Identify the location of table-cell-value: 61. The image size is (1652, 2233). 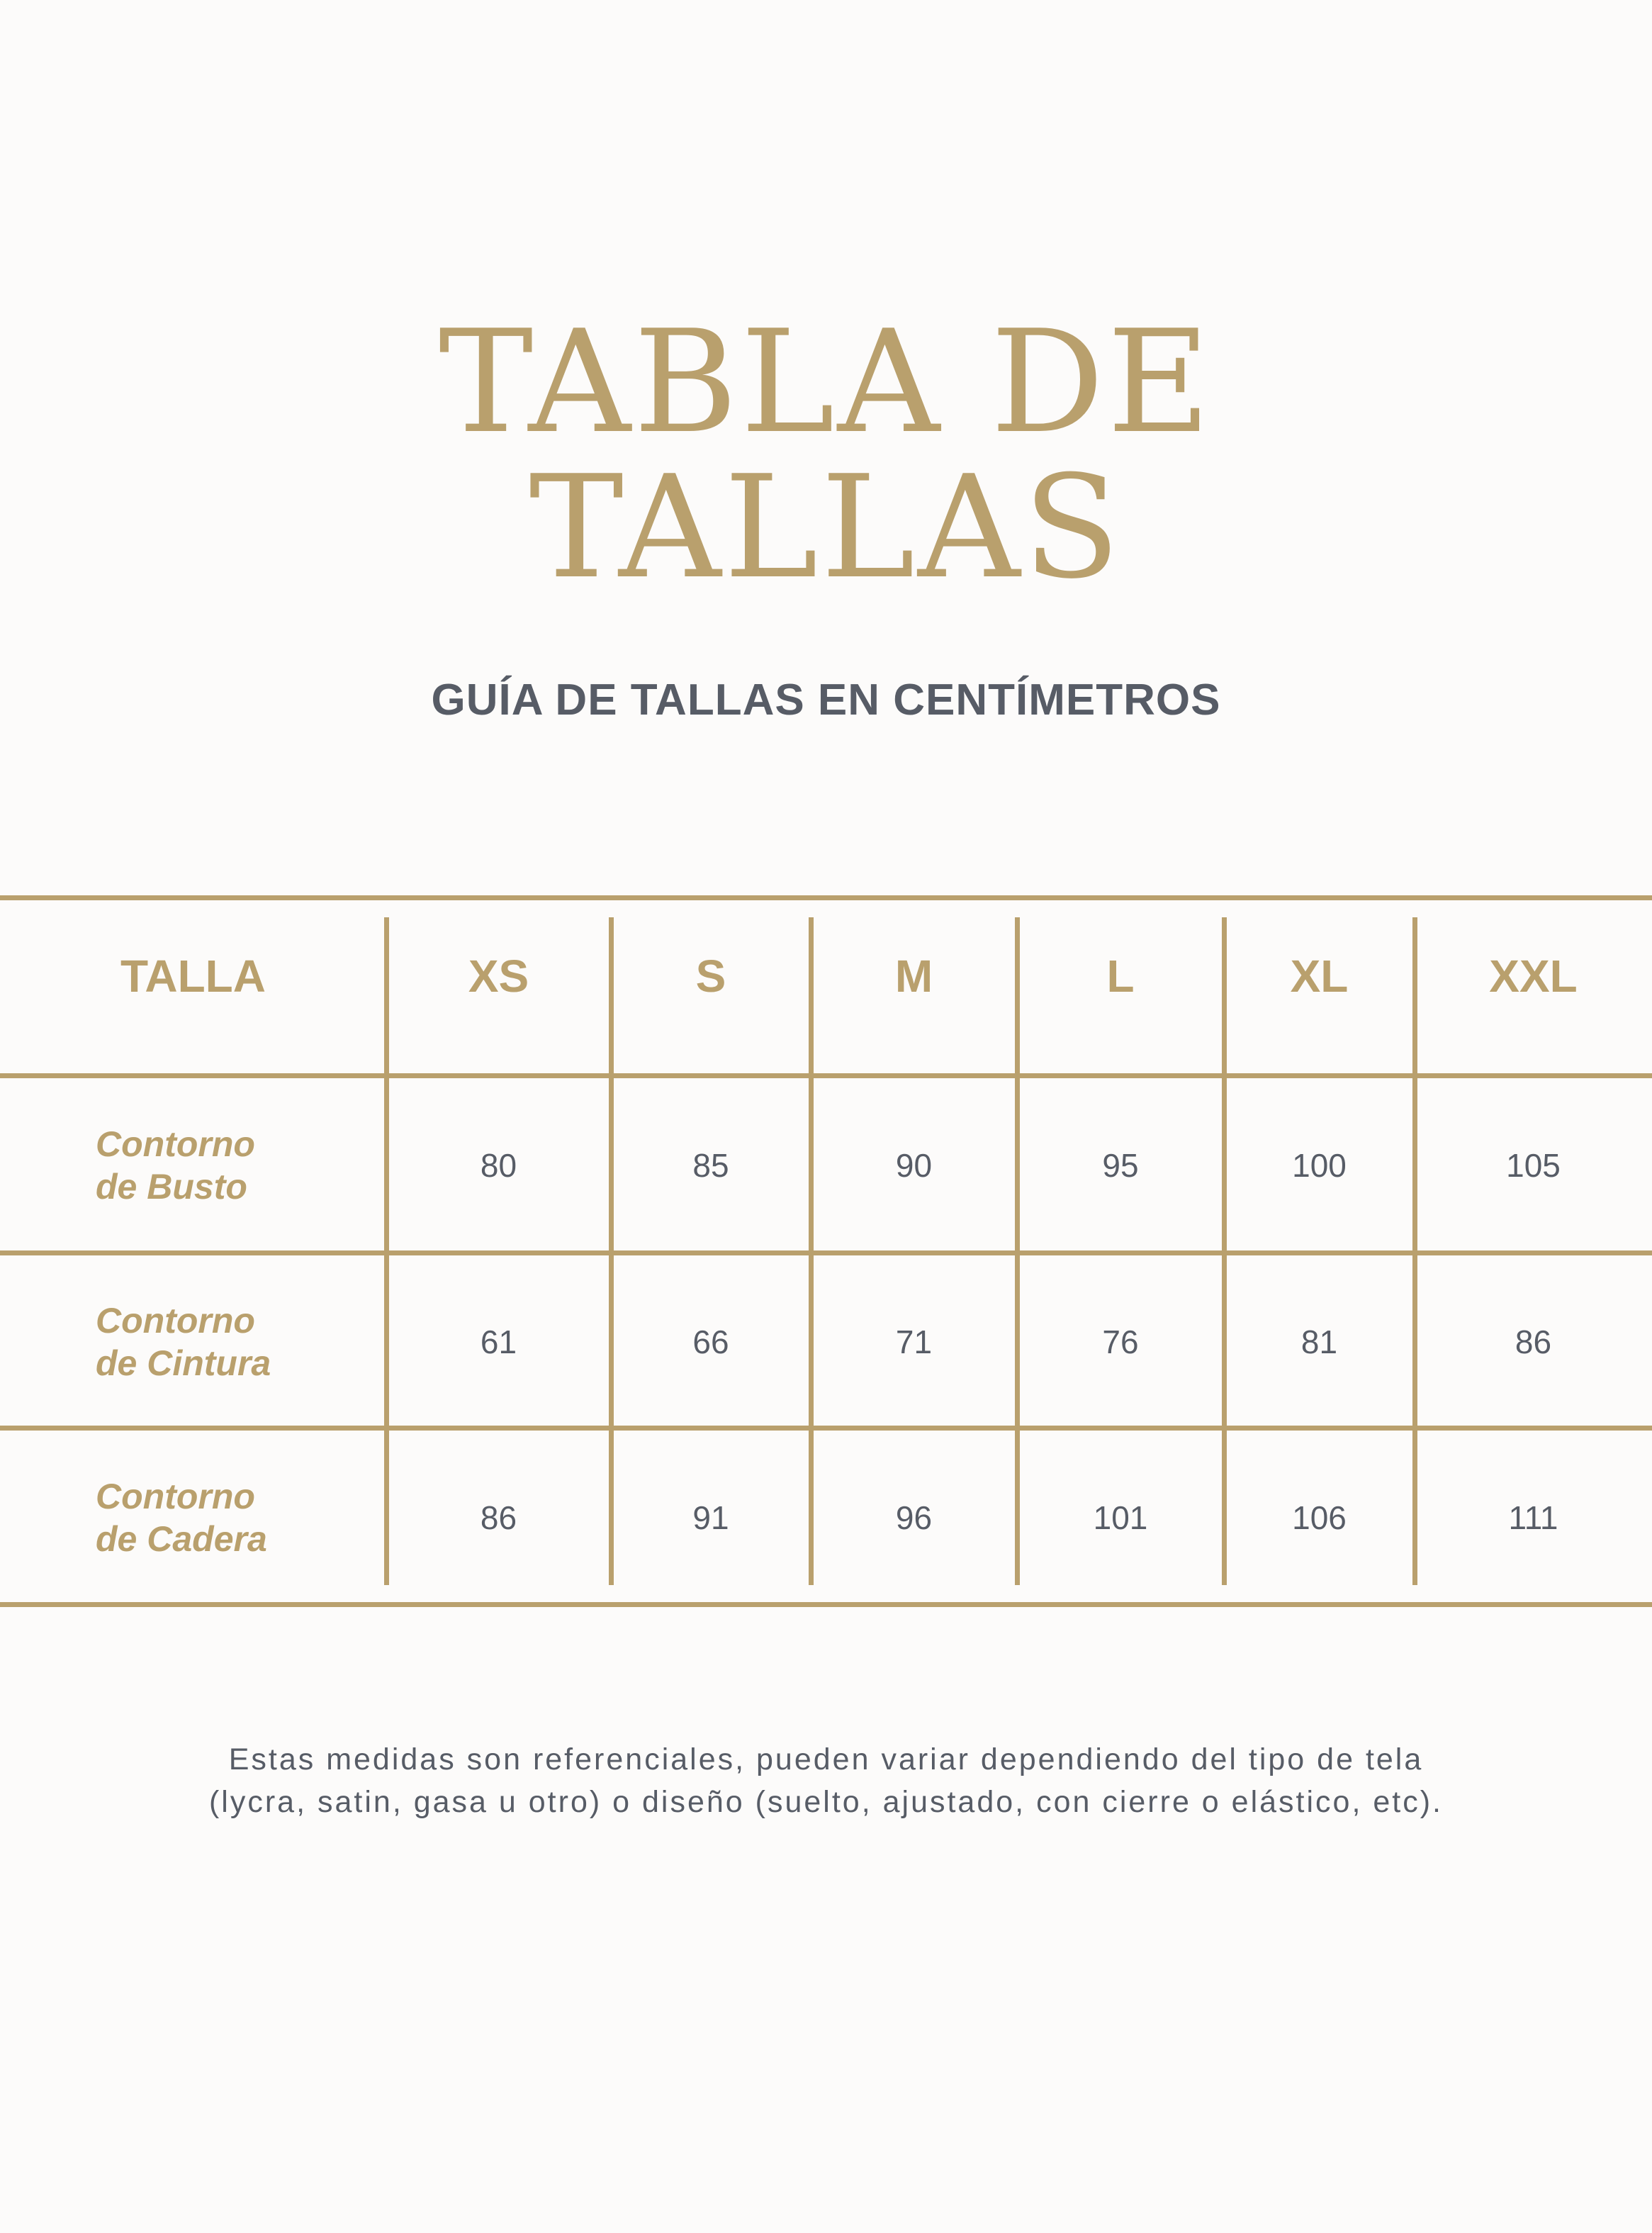
(498, 1342).